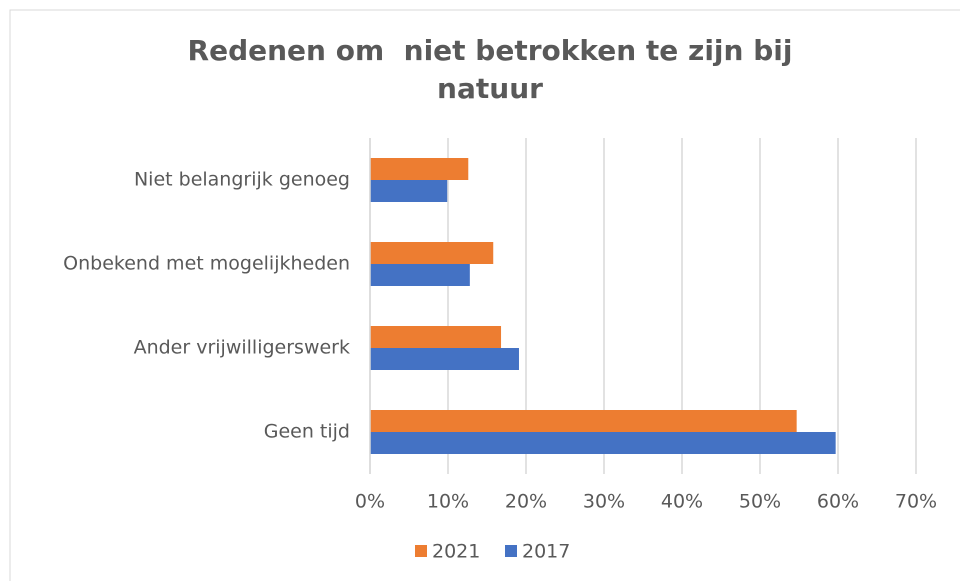 This screenshot has height=581, width=960. Describe the element at coordinates (760, 502) in the screenshot. I see `x-tick-label: 50%` at that location.